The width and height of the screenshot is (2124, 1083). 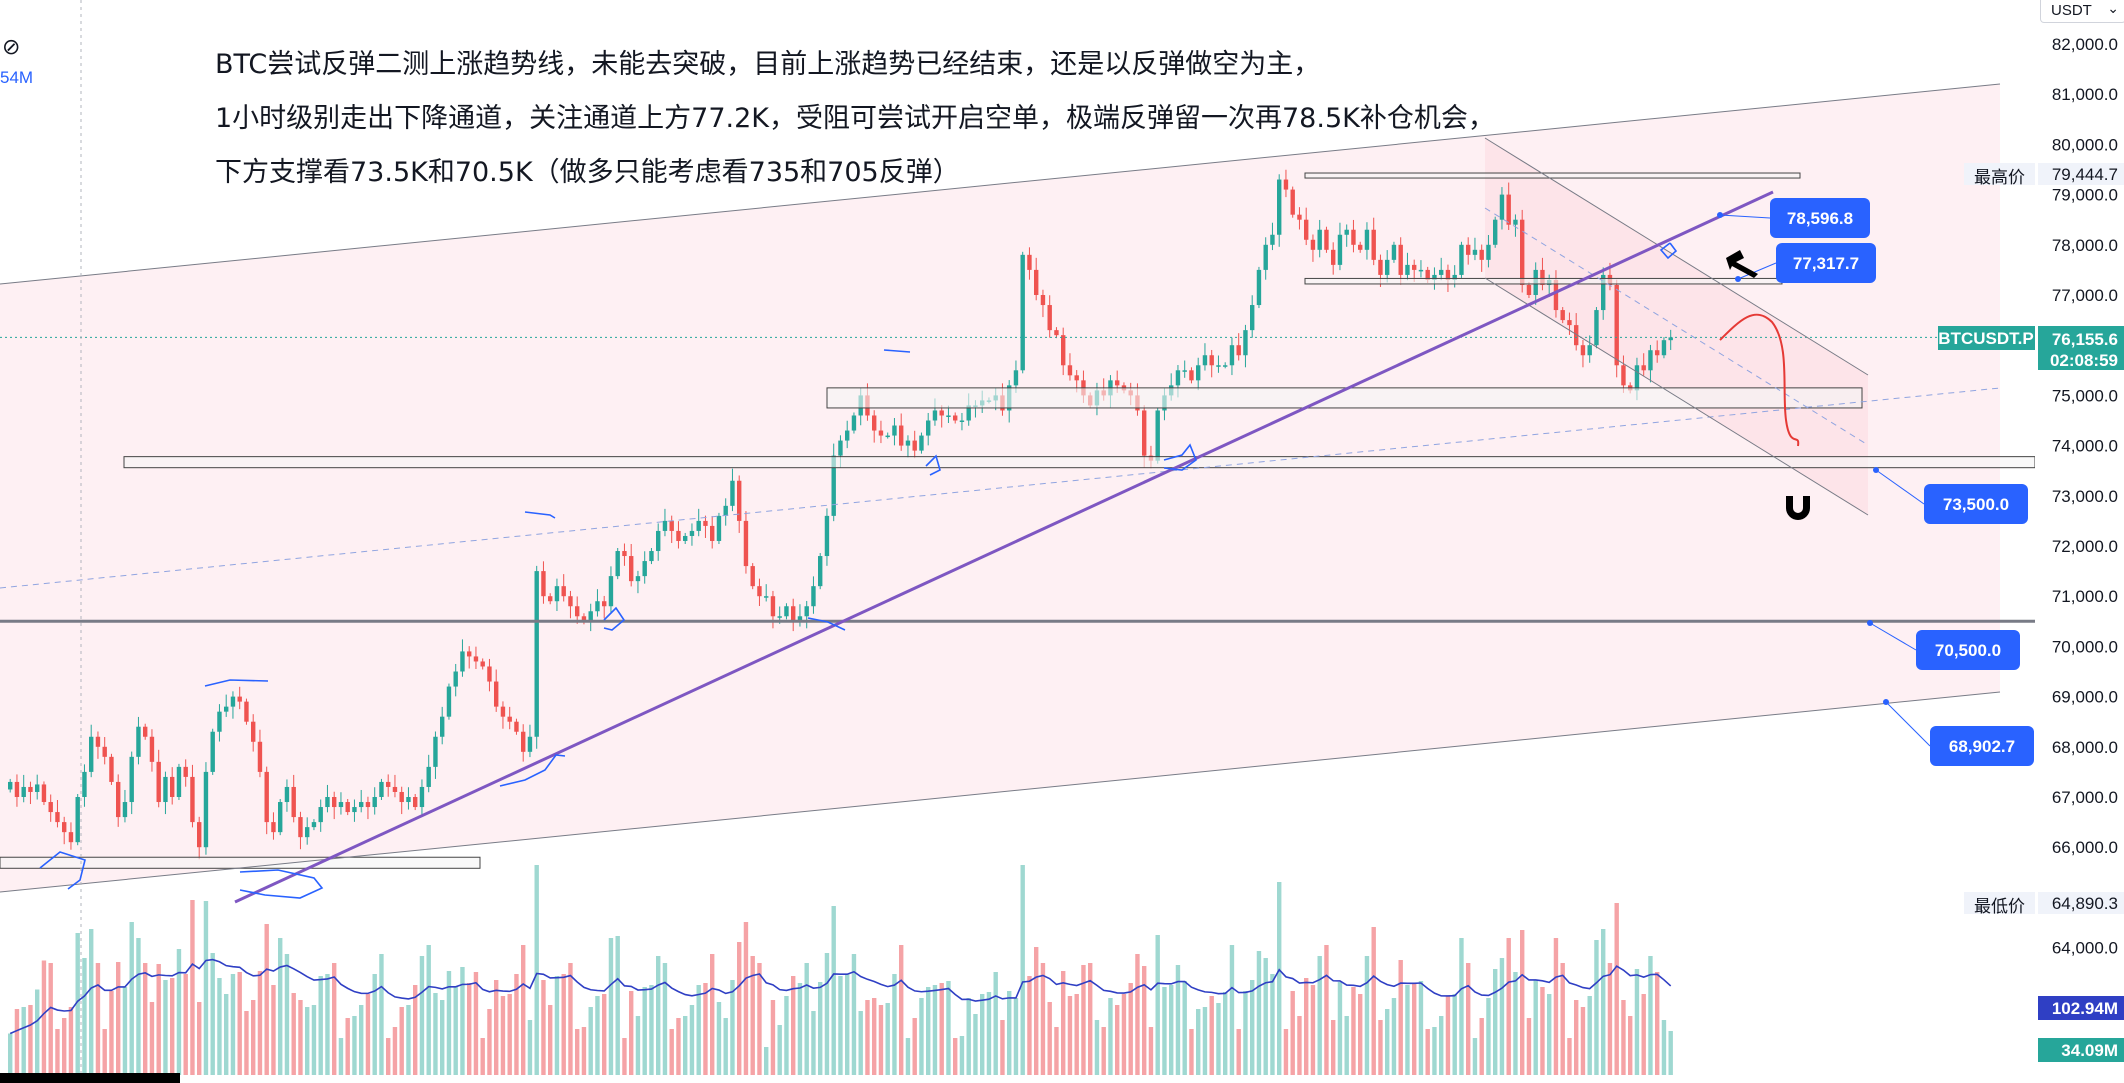 I want to click on price-tick-label: 77,000.0, so click(x=2085, y=295).